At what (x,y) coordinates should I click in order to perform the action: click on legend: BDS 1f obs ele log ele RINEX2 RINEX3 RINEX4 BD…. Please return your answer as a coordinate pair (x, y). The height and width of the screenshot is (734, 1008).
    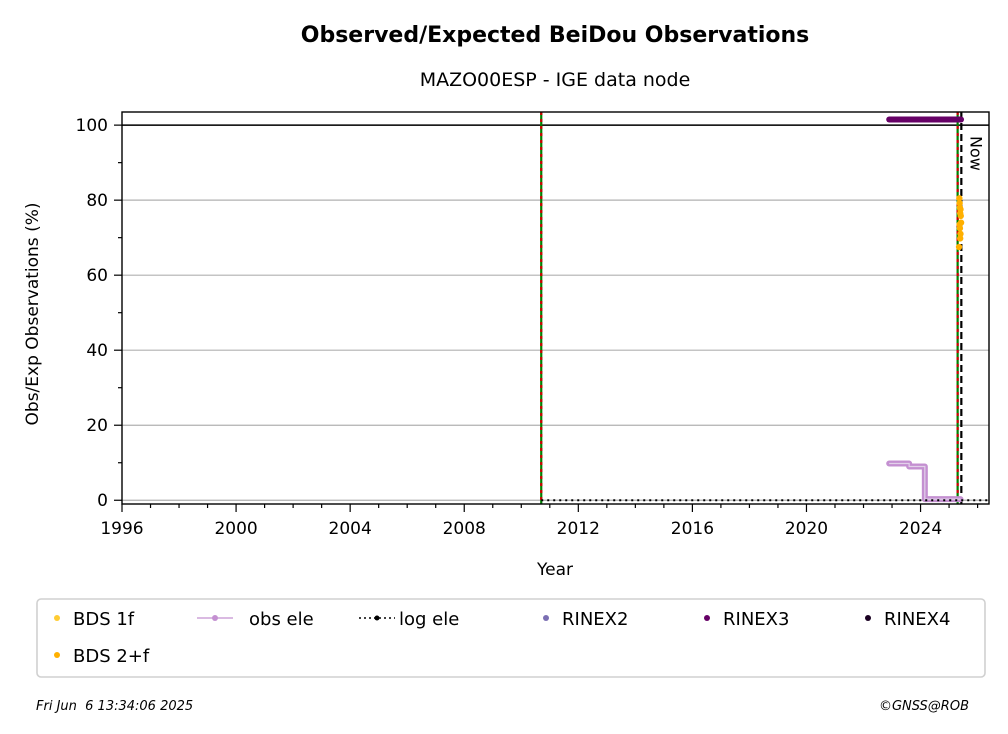
    Looking at the image, I should click on (511, 638).